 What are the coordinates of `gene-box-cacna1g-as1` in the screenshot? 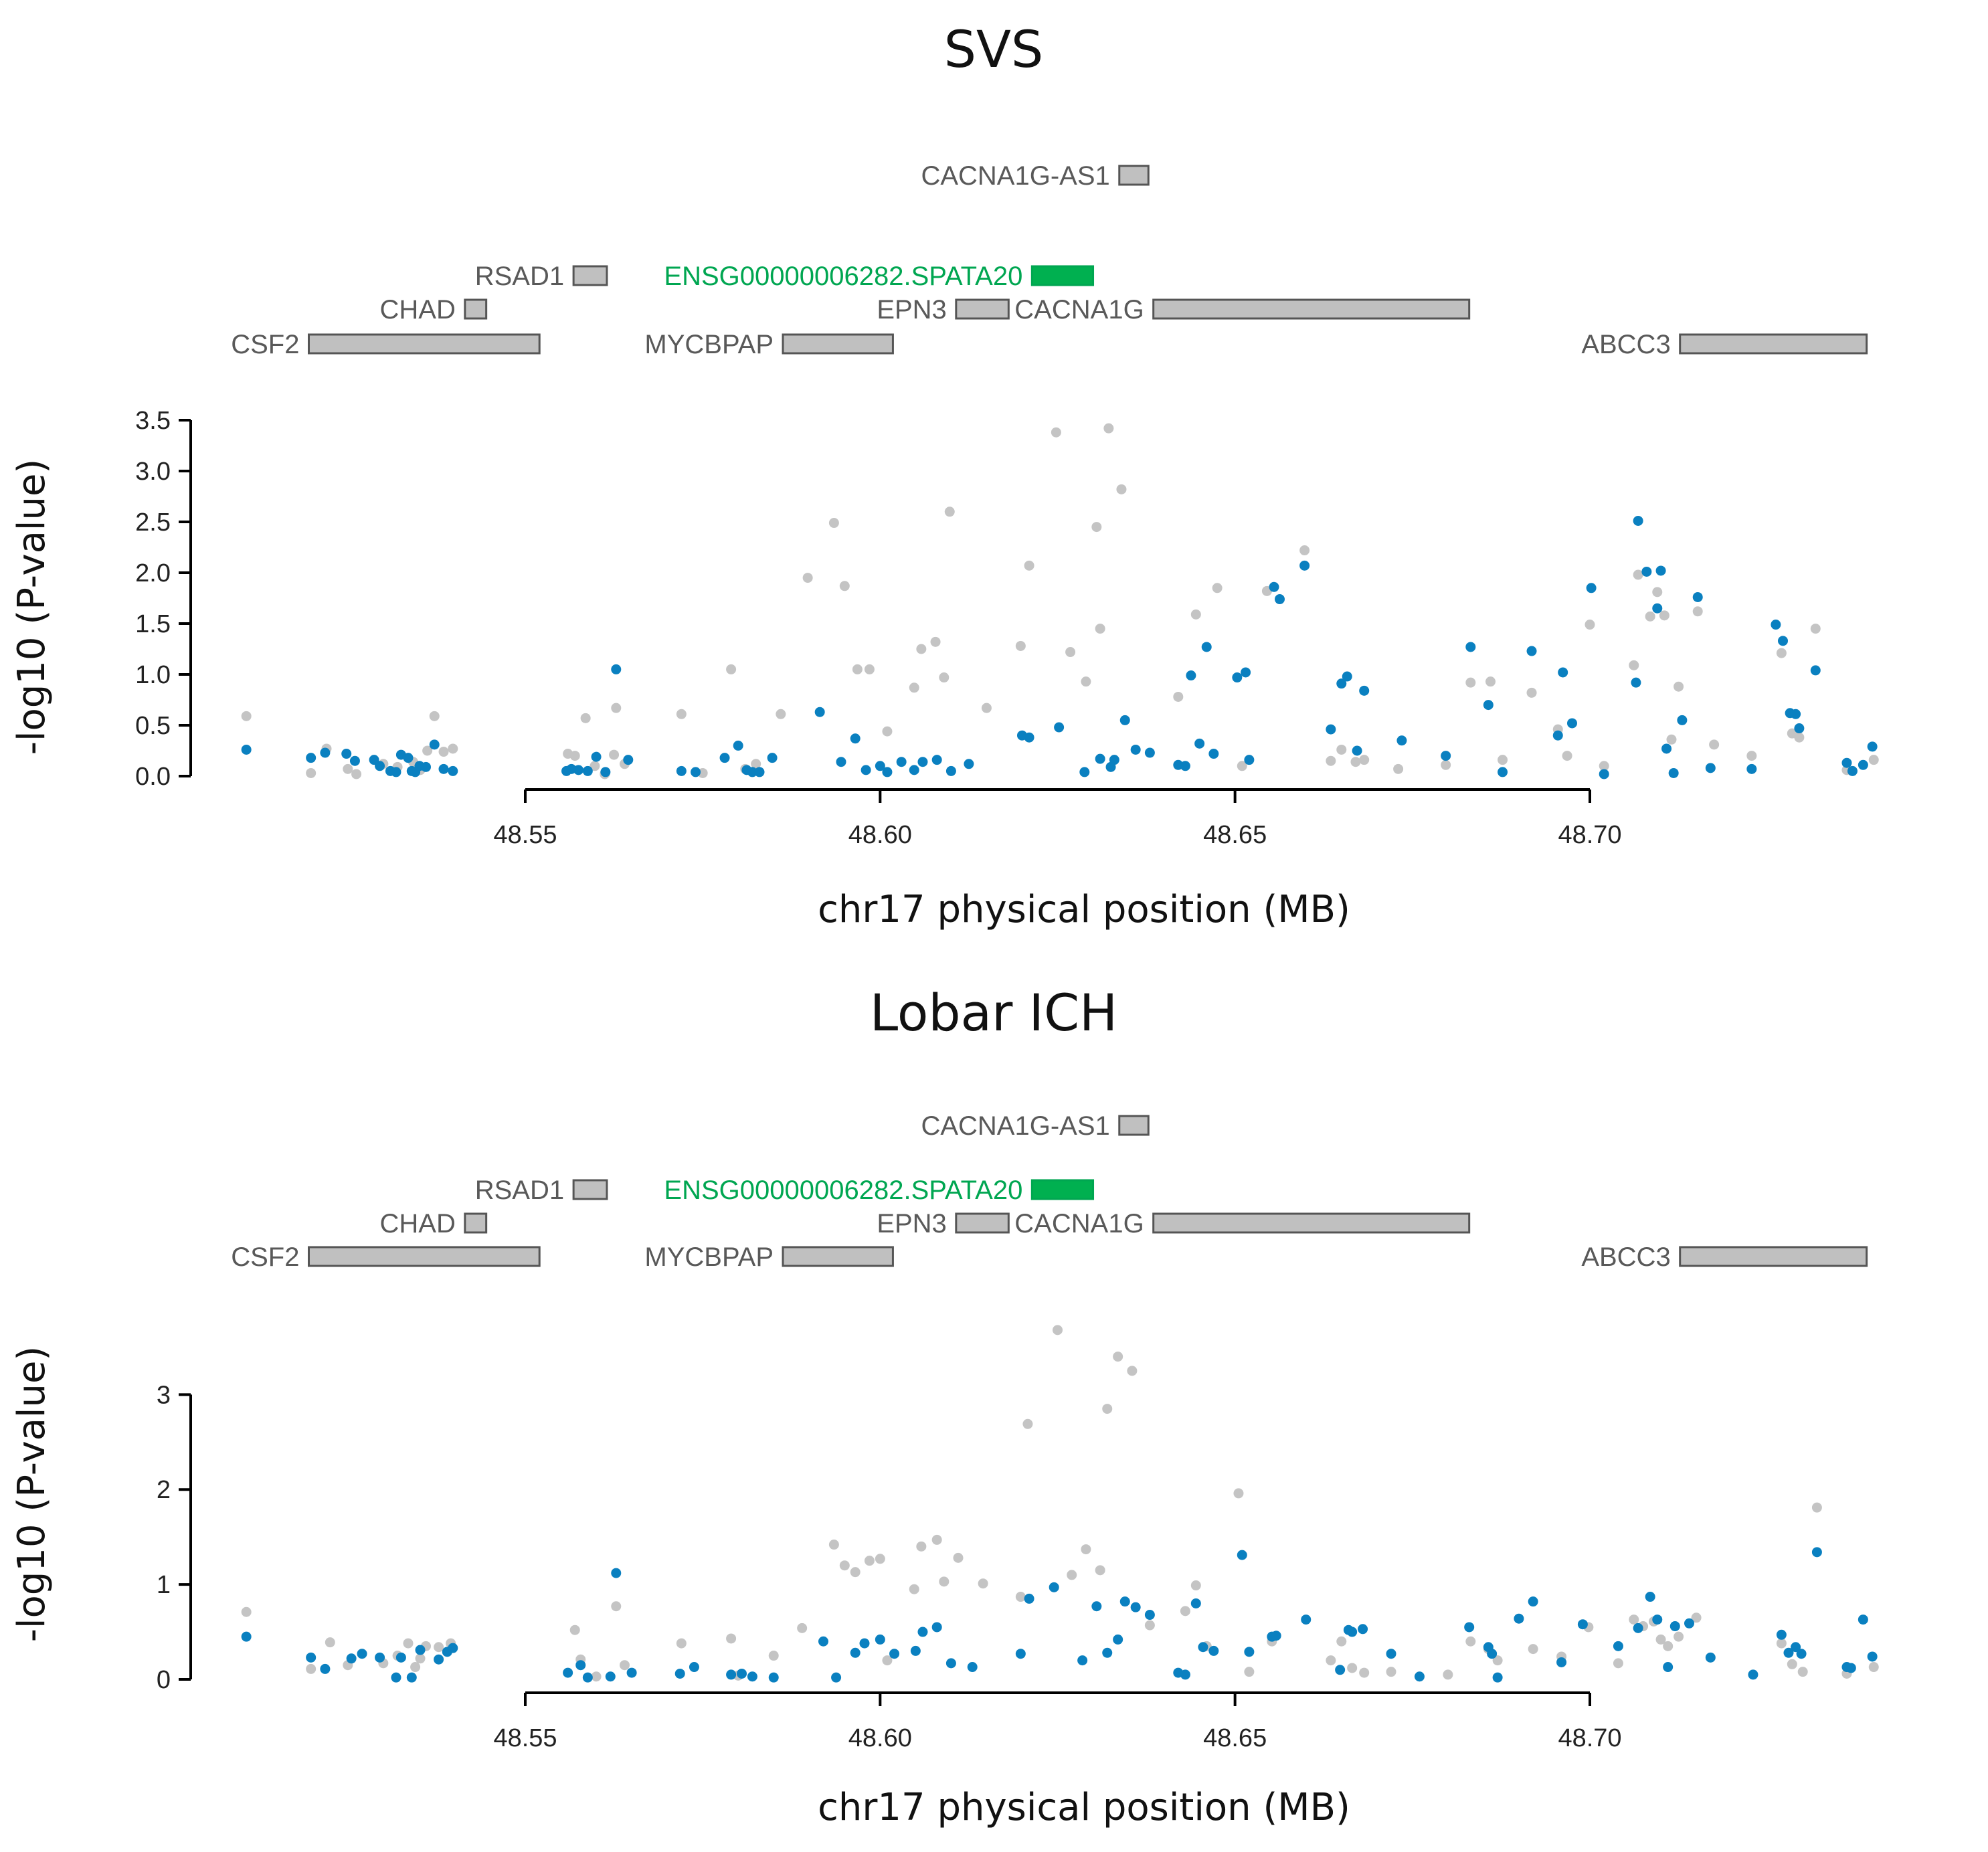 It's located at (1134, 175).